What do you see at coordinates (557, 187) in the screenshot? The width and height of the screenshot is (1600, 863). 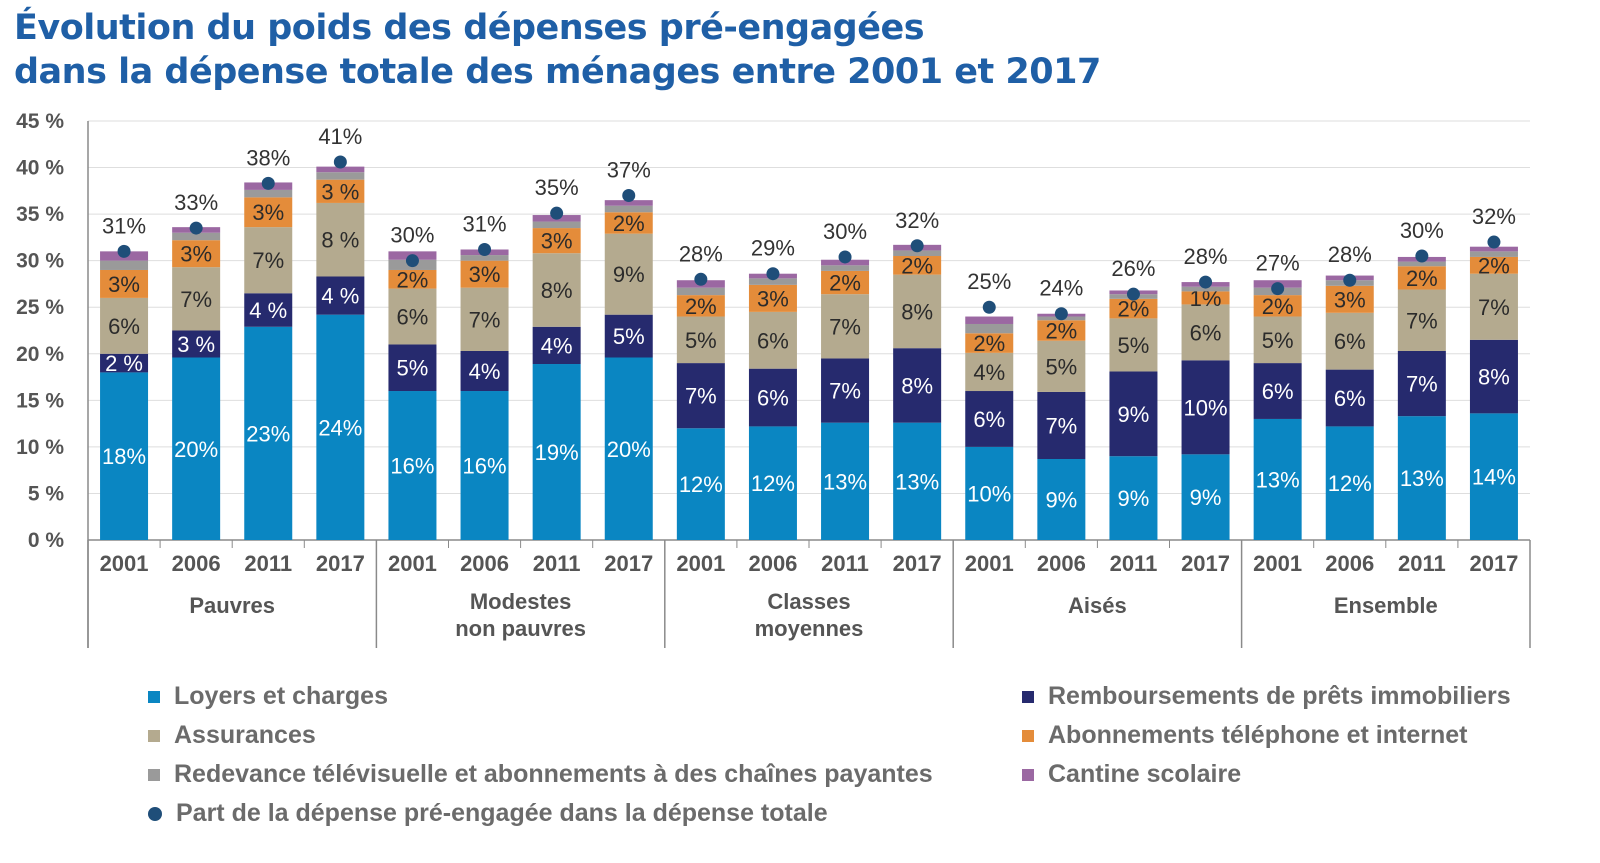 I see `total-share-label: 35%` at bounding box center [557, 187].